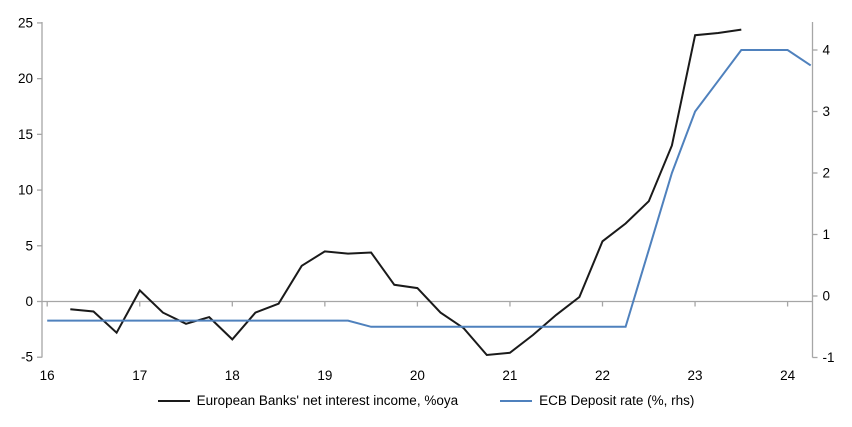 Image resolution: width=852 pixels, height=427 pixels. Describe the element at coordinates (516, 400) in the screenshot. I see `blue-line-swatch-icon` at that location.